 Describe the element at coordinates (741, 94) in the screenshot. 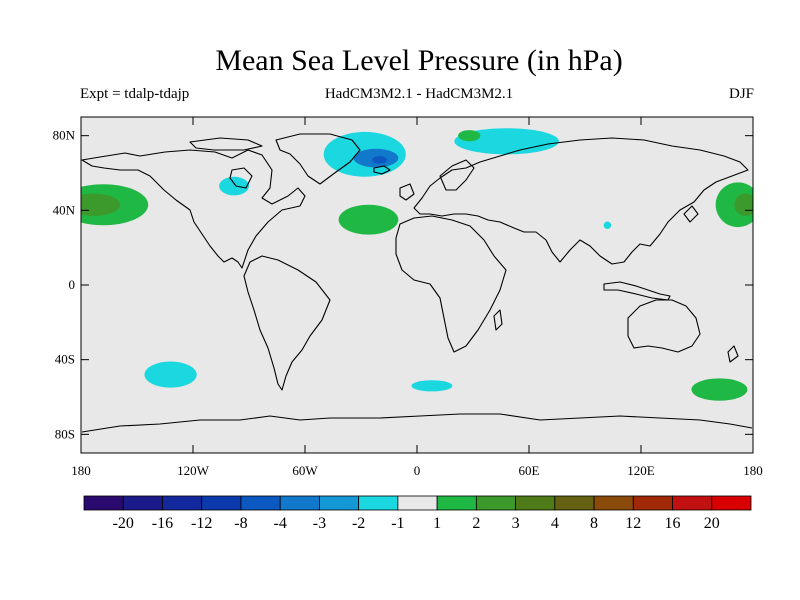

I see `season-label: DJF` at that location.